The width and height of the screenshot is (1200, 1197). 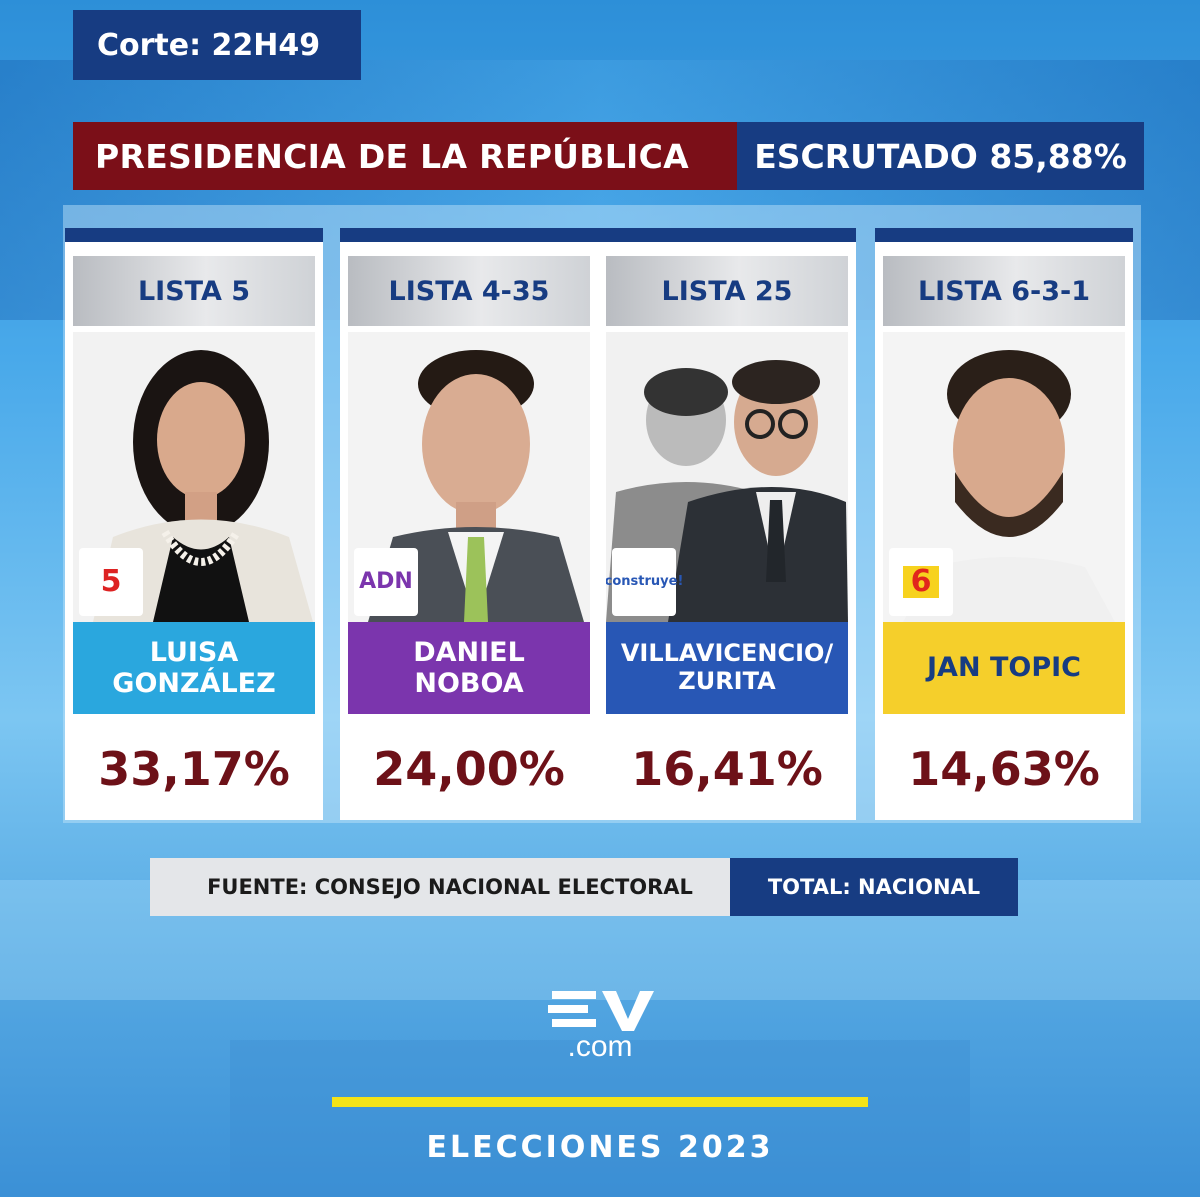 I want to click on brand-domain: .com, so click(x=600, y=1046).